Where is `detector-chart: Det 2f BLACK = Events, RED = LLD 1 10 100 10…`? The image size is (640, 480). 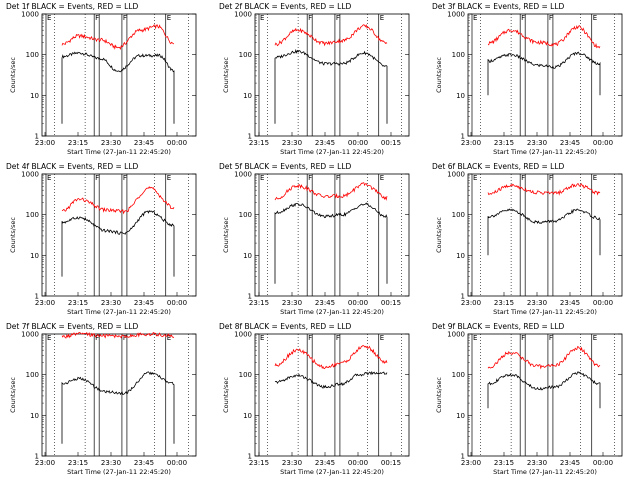
detector-chart: Det 2f BLACK = Events, RED = LLD 1 10 100 10… is located at coordinates (314, 79).